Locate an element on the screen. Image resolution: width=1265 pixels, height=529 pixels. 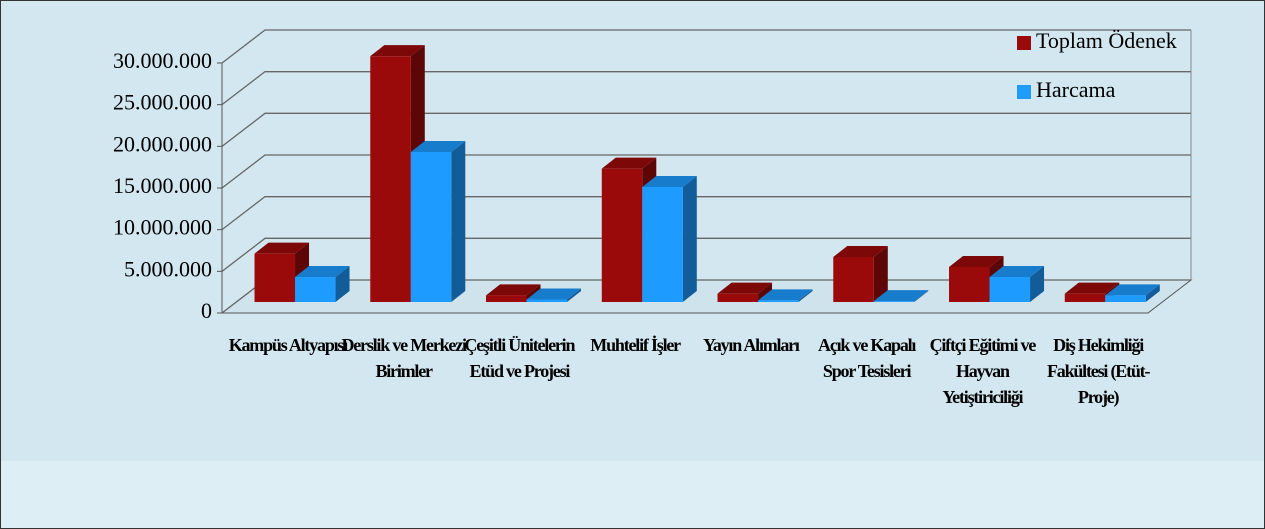
x-tick-label: Derslik ve Merkezi Birimler is located at coordinates (404, 358).